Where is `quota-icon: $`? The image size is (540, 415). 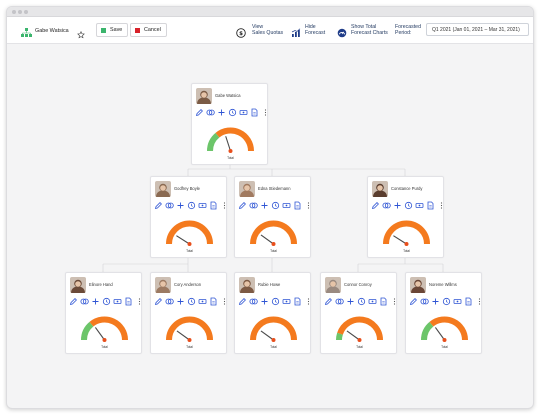 quota-icon: $ is located at coordinates (241, 34).